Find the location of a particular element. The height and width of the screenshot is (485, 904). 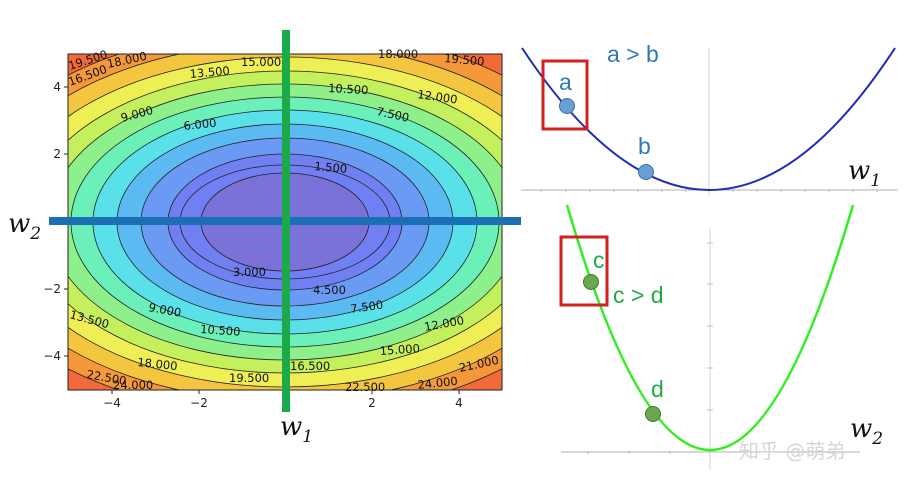

w2-label: w2 is located at coordinates (24, 226).